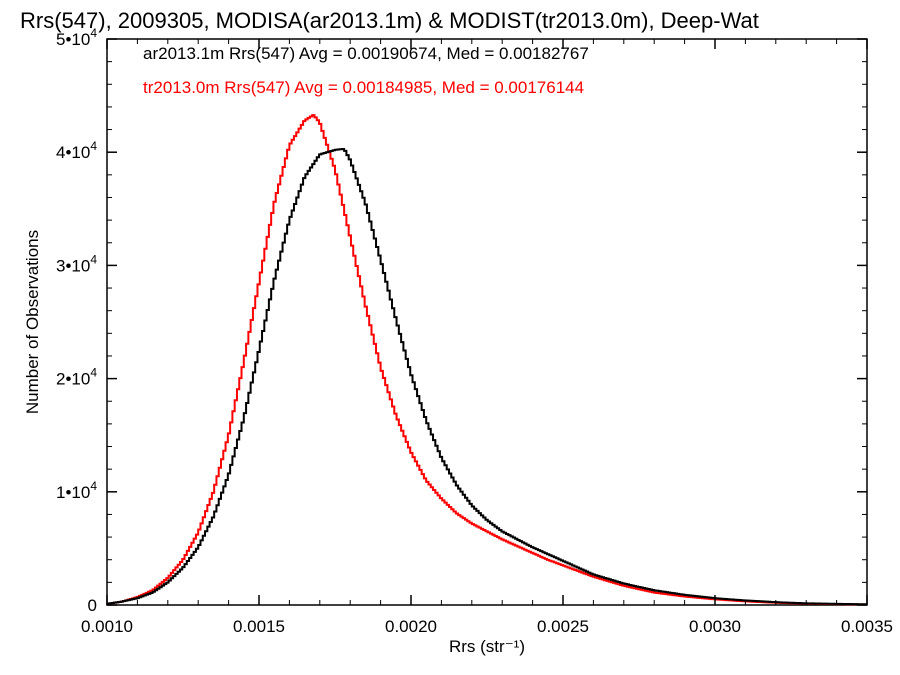 The image size is (900, 675). I want to click on y-tick-label: 3•104, so click(76, 263).